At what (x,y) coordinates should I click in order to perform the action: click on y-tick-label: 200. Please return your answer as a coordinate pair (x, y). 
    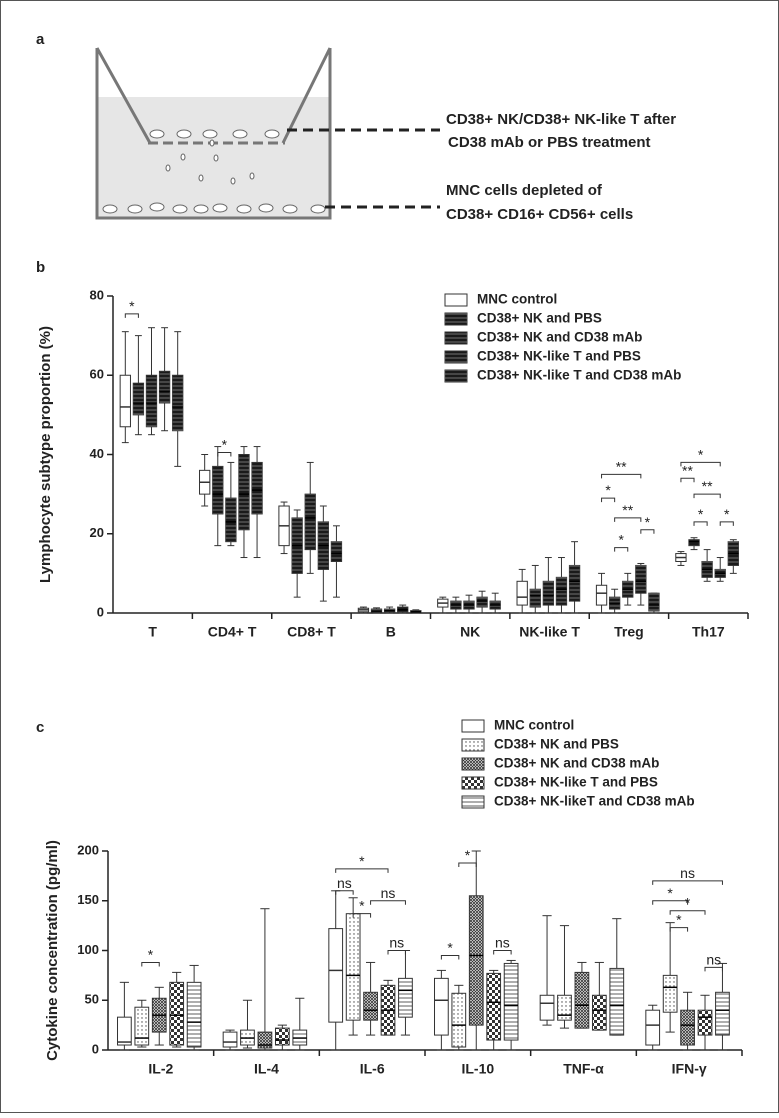
    Looking at the image, I should click on (88, 849).